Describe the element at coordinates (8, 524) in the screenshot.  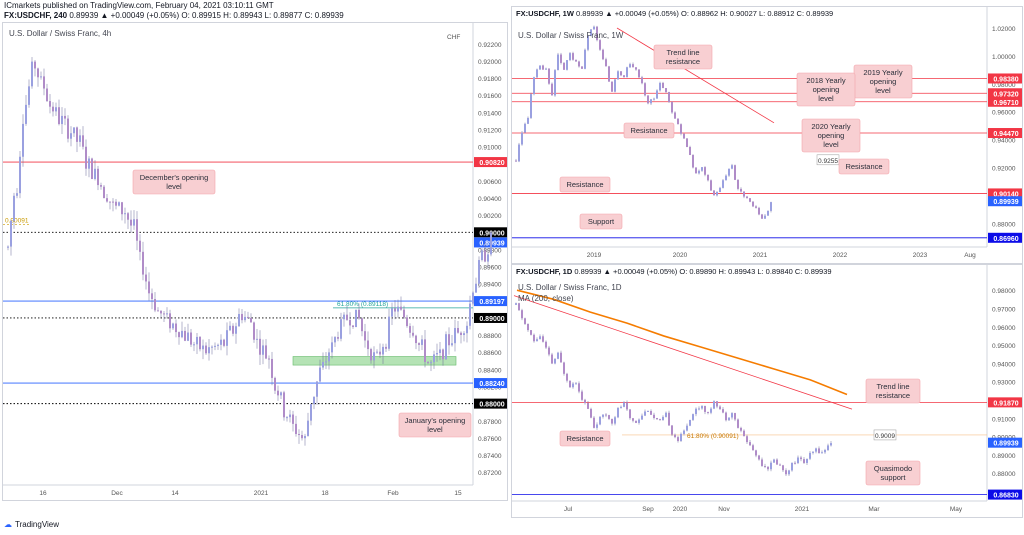
I see `tradingview-cloud-icon: ☁` at that location.